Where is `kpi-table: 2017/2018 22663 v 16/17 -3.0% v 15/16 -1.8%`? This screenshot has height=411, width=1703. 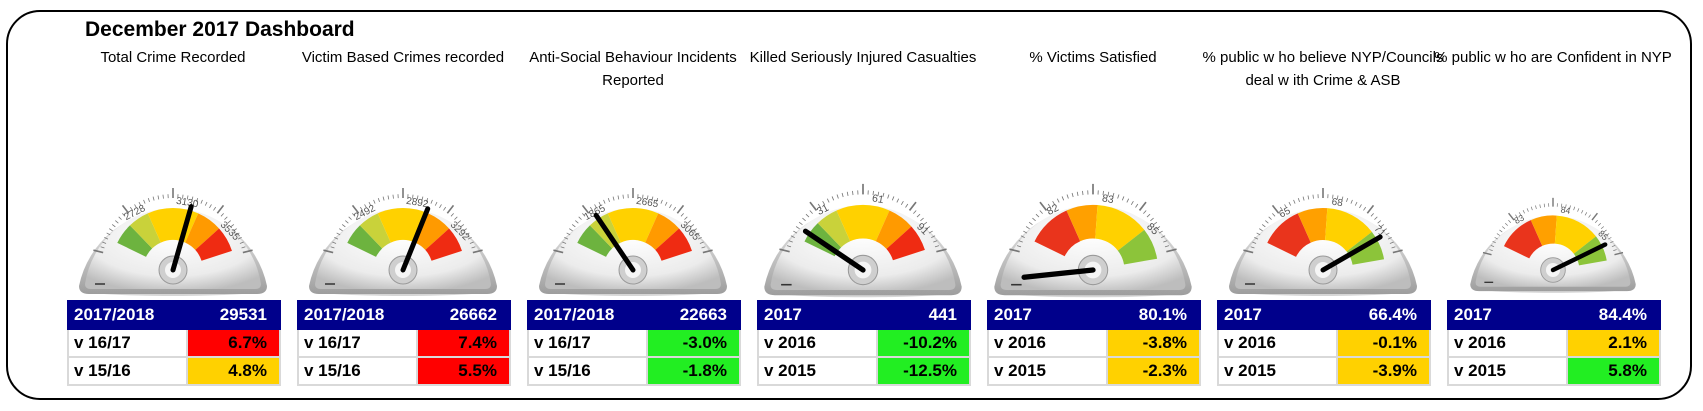
kpi-table: 2017/2018 22663 v 16/17 -3.0% v 15/16 -1.8% is located at coordinates (634, 343).